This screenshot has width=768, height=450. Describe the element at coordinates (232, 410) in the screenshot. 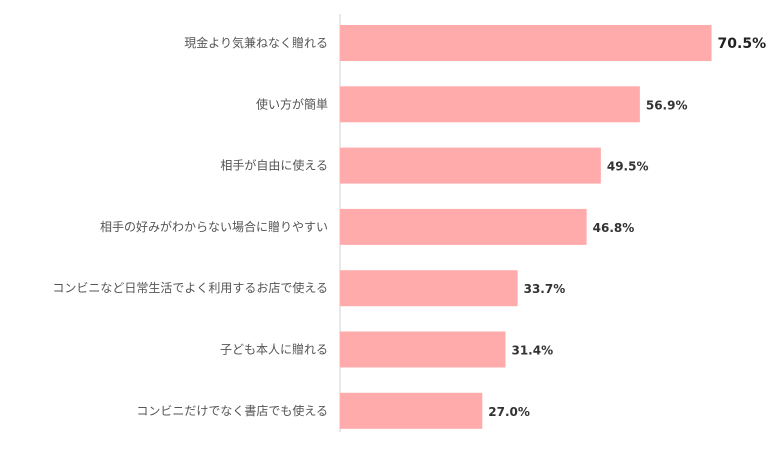

I see `category-label-7: コンビニだけでなく書店でも使える` at that location.